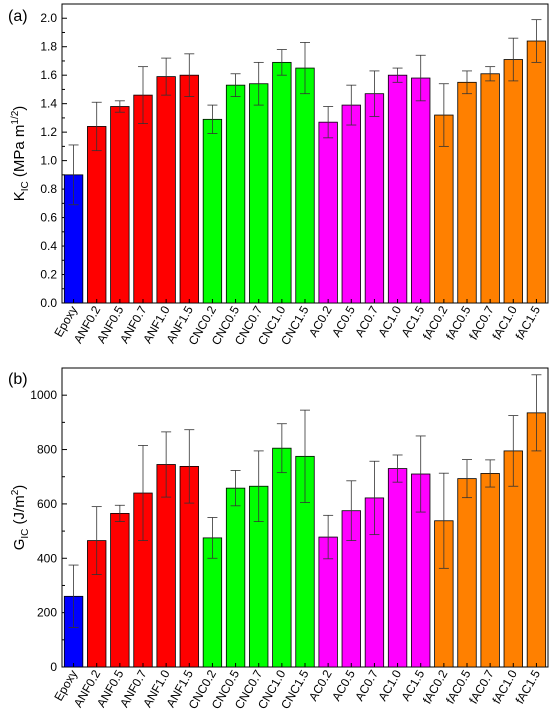  Describe the element at coordinates (48, 132) in the screenshot. I see `y-tick-label: 1.2` at that location.